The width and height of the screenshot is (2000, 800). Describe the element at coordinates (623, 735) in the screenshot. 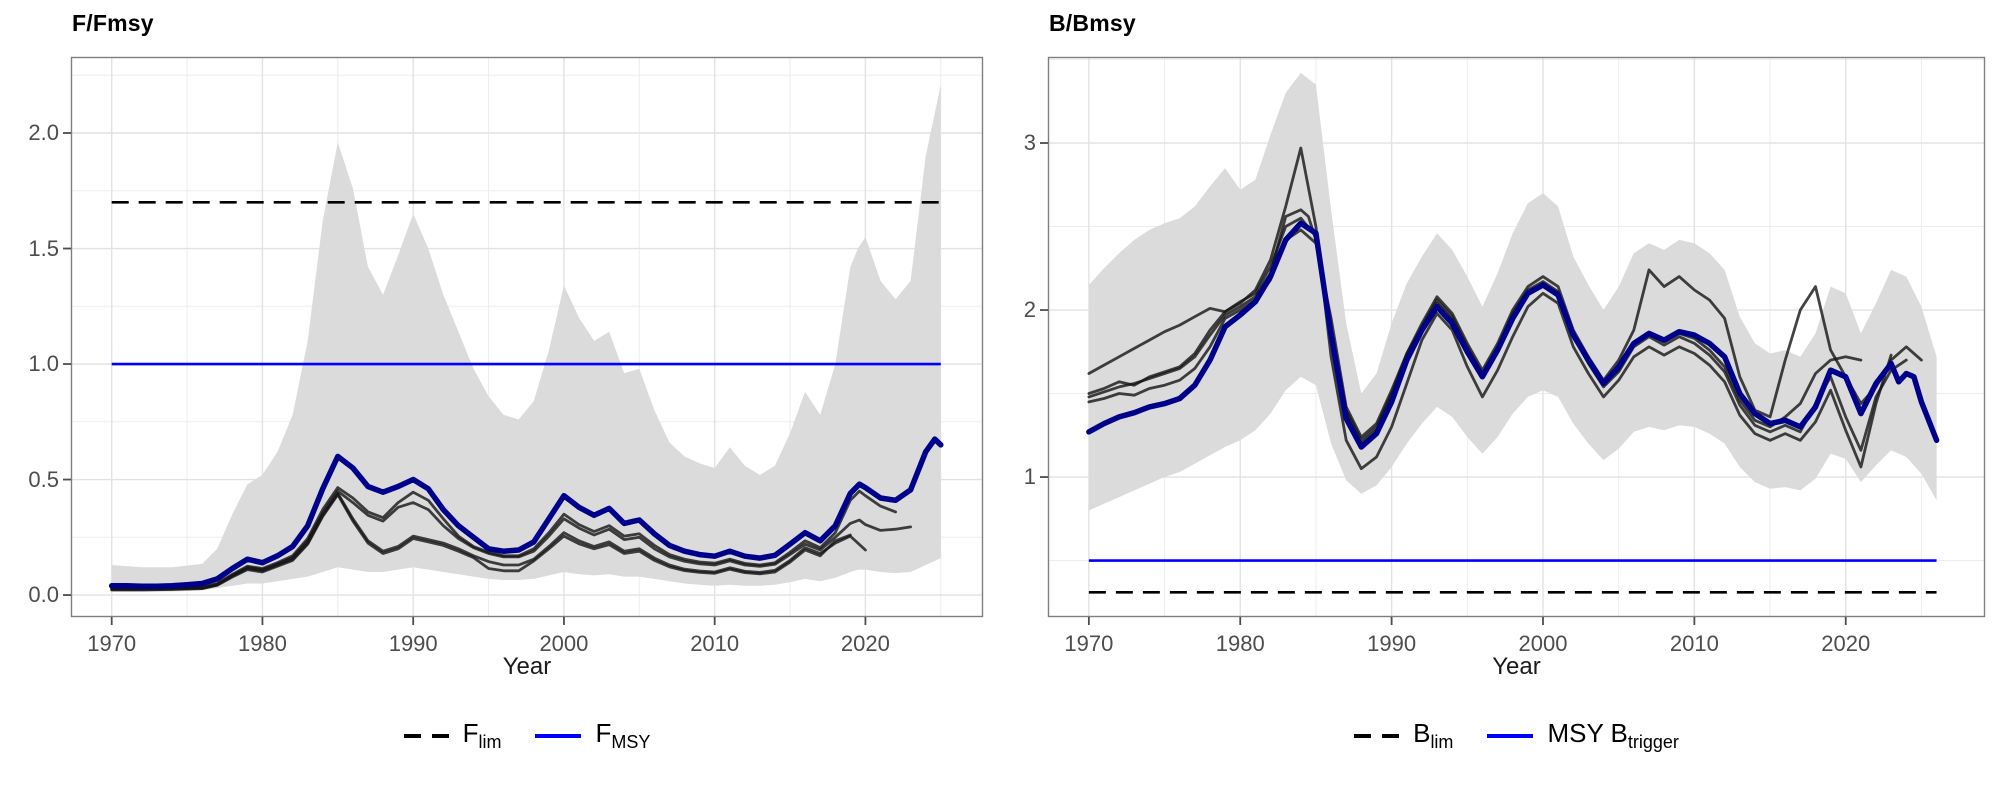

I see `legend-label-fmsy: FMSY` at that location.